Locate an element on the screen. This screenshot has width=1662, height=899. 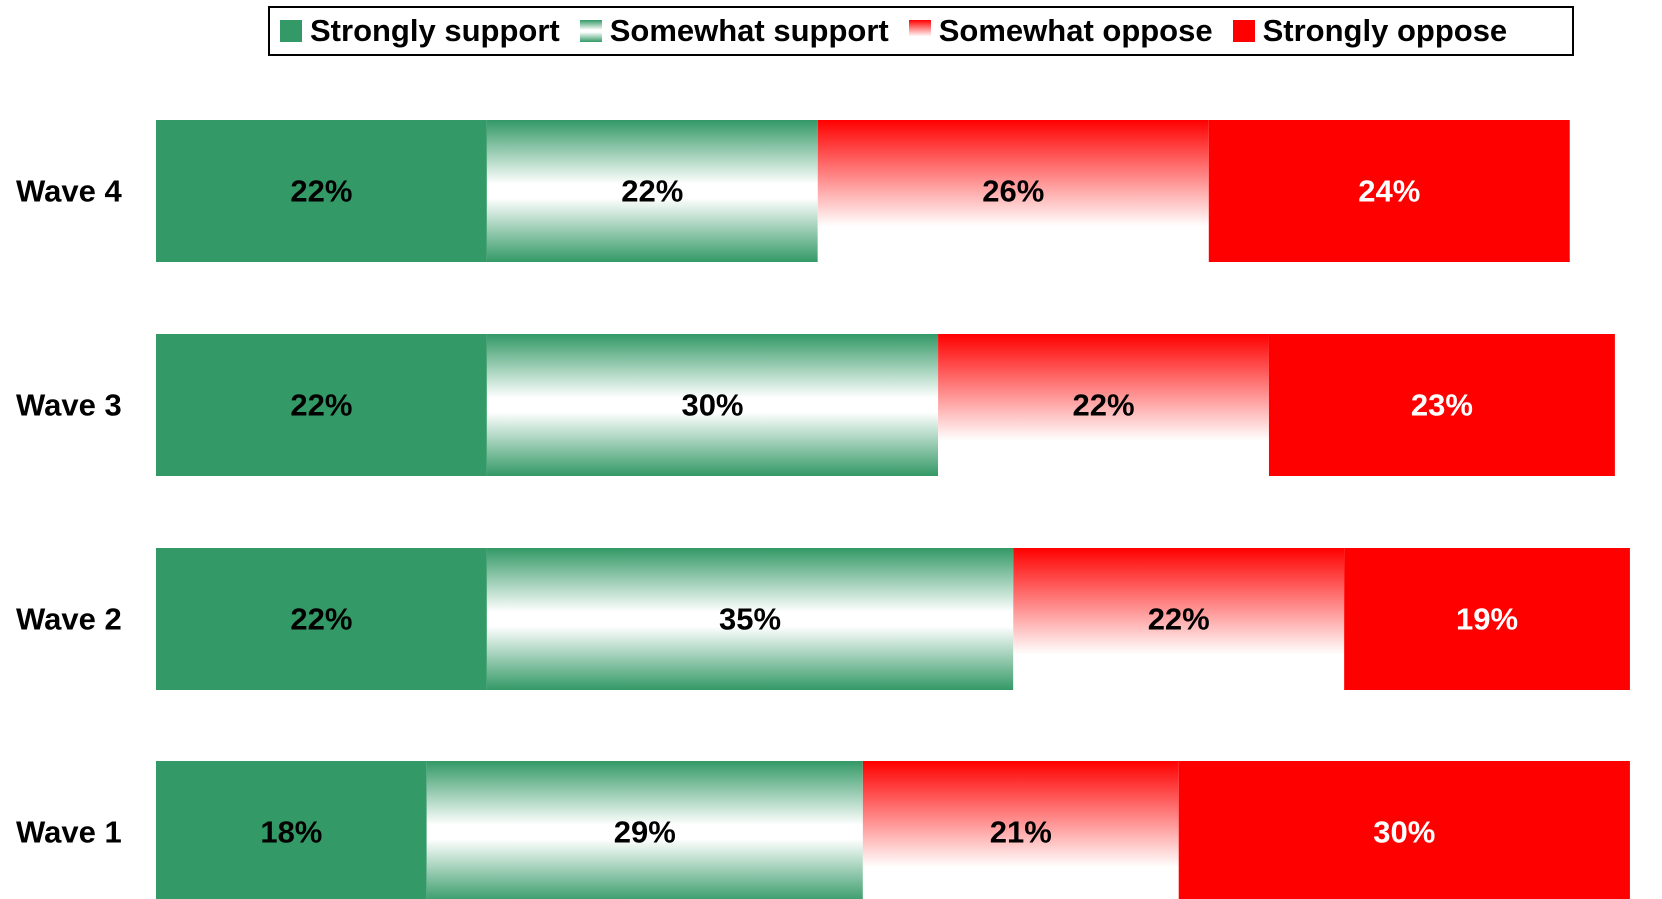
bar-wave-3-strongly-oppose is located at coordinates (1441, 405).